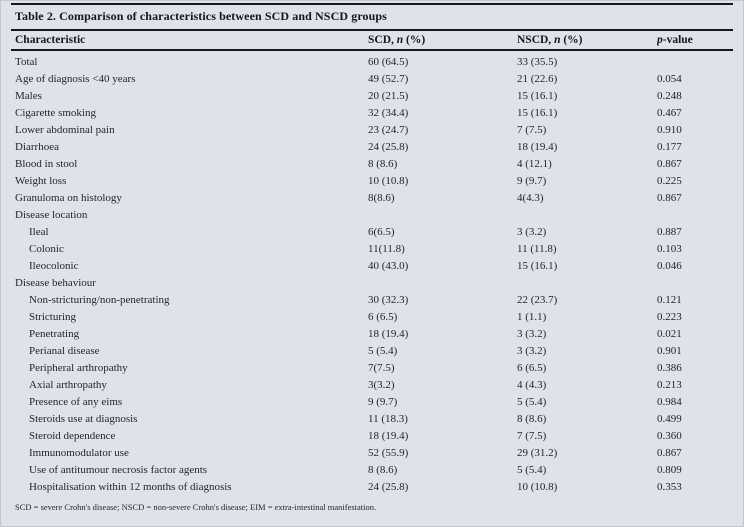  I want to click on row-characteristic-label: Non-stricturing/non-penetrating, so click(99, 300).